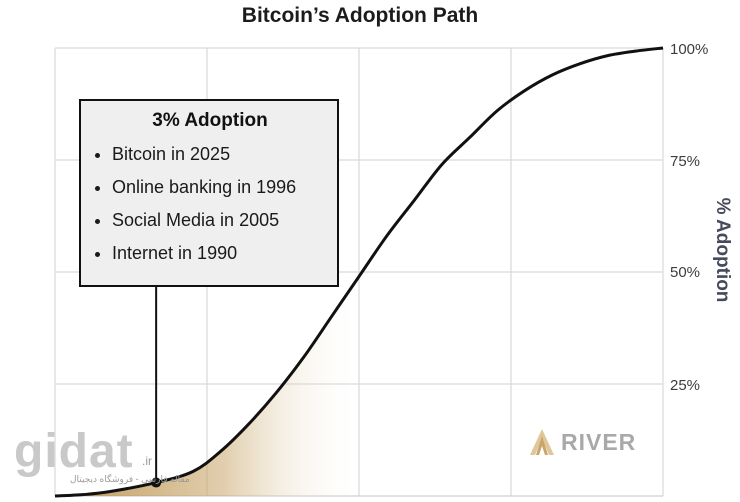  I want to click on brand-name: RIVER, so click(599, 441).